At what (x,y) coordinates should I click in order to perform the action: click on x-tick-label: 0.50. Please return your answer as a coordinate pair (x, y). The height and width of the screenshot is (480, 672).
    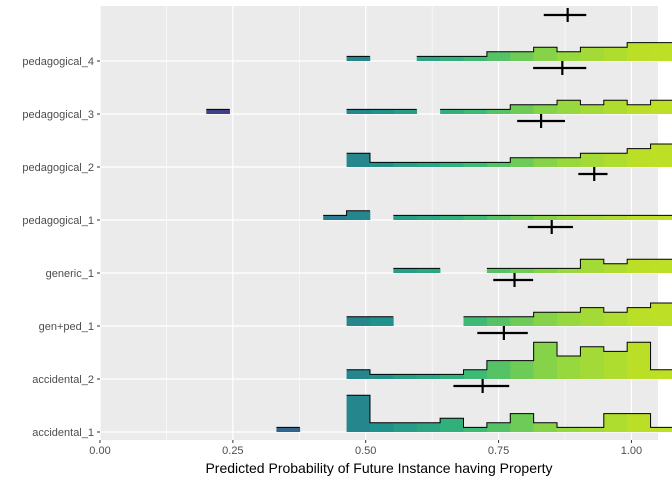
    Looking at the image, I should click on (365, 451).